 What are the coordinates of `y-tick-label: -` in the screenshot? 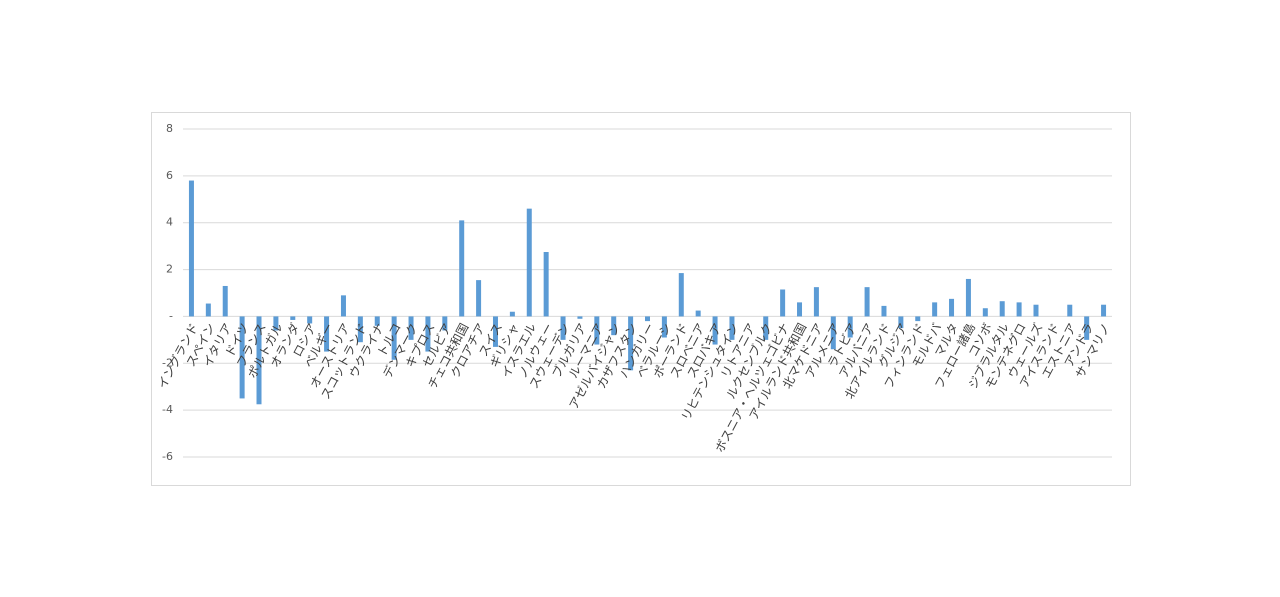 It's located at (171, 315).